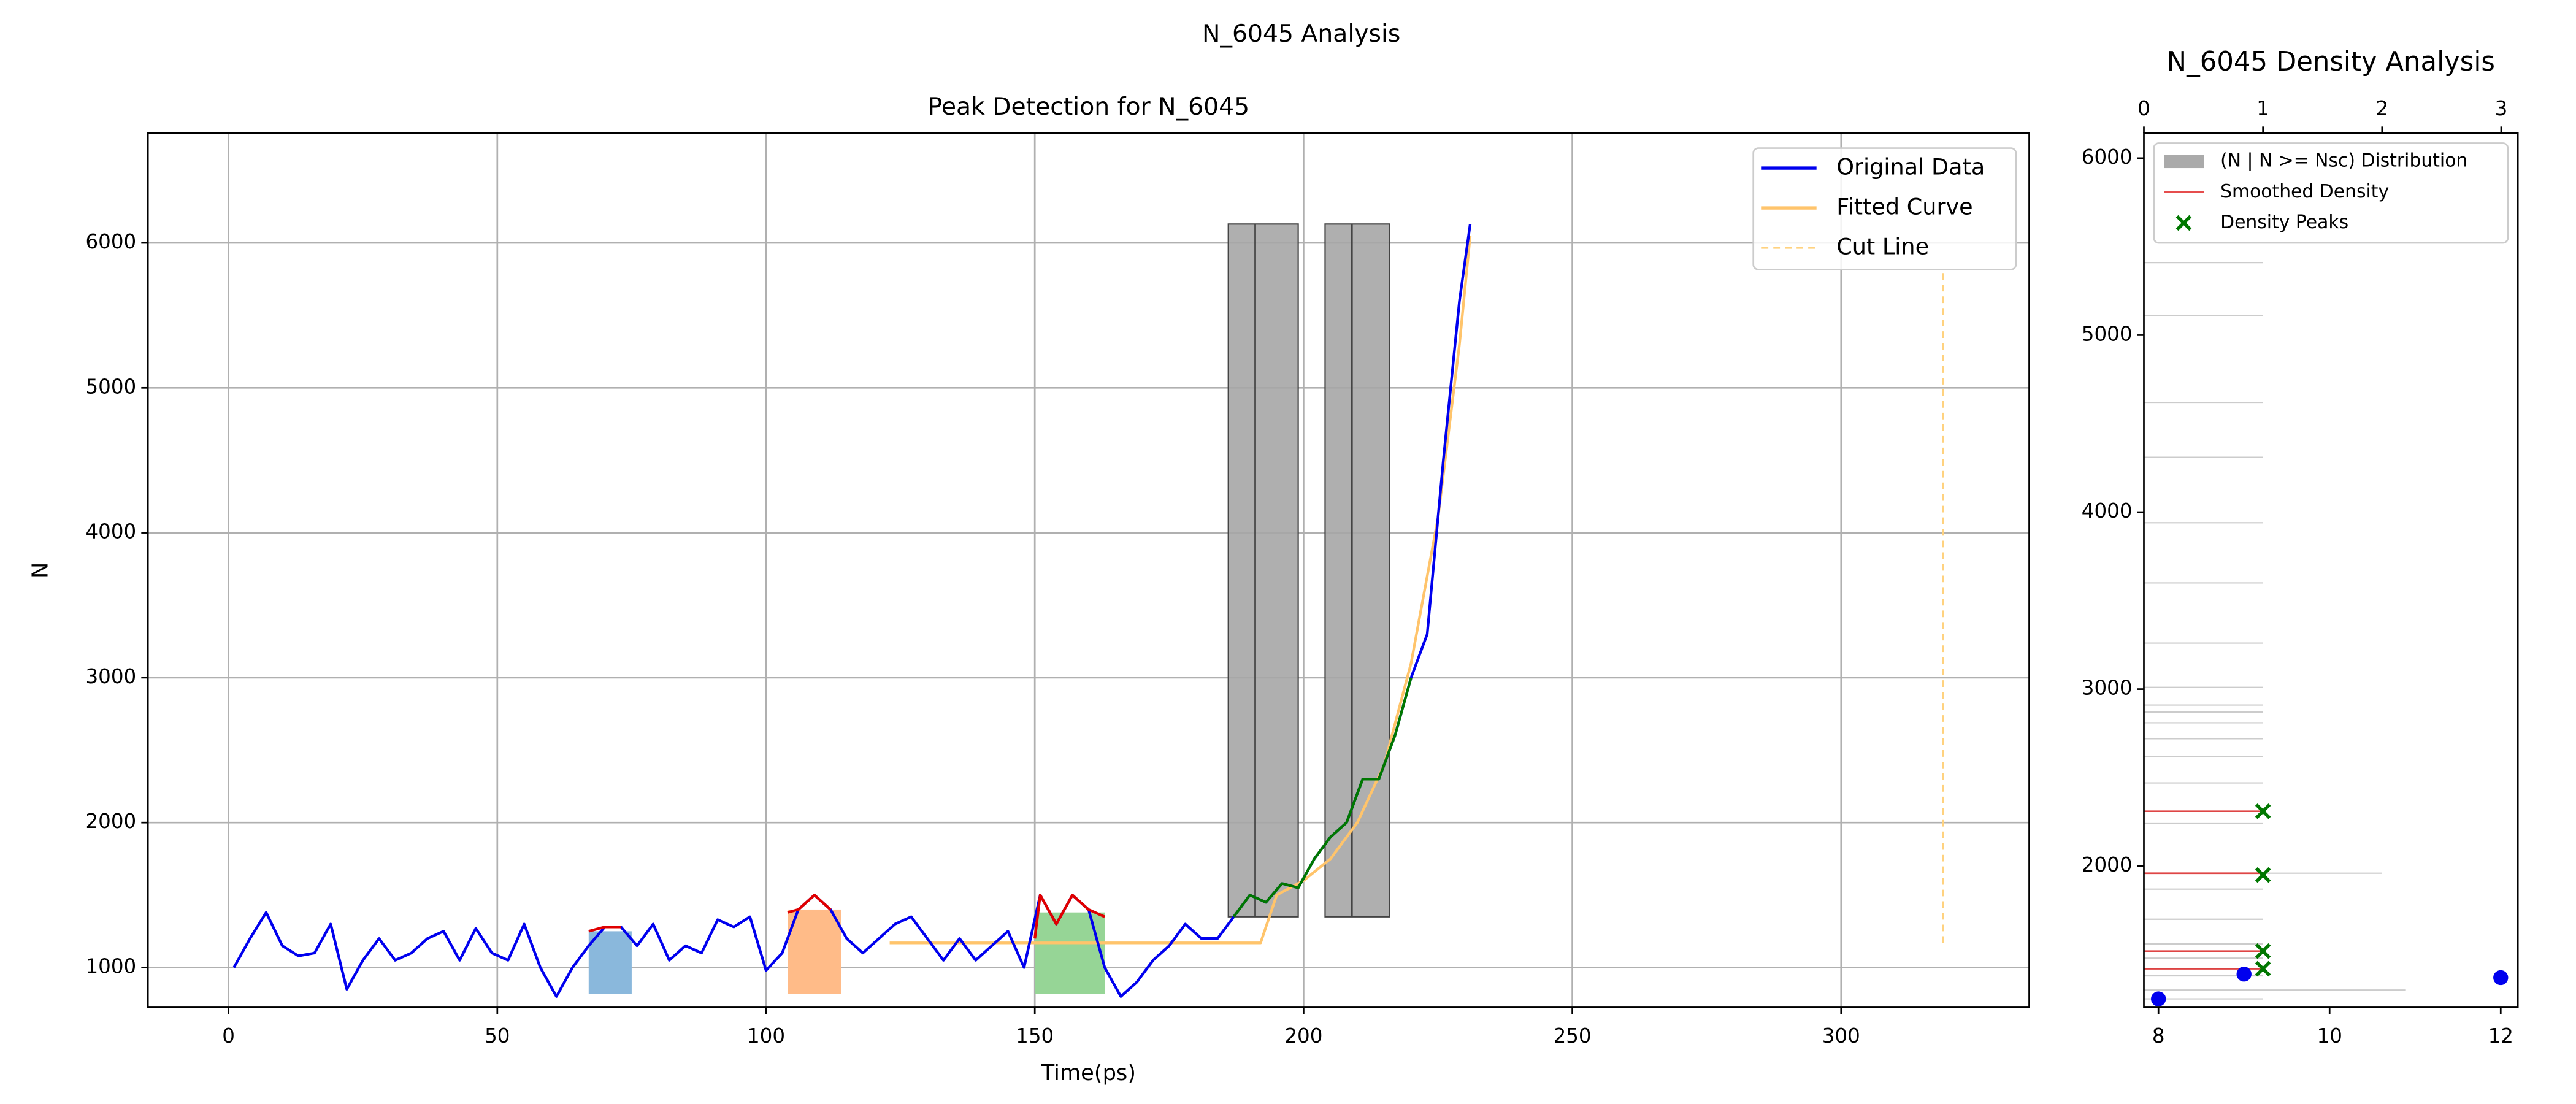 The height and width of the screenshot is (1104, 2576). What do you see at coordinates (2331, 62) in the screenshot?
I see `chart-title: N_6045 Density Analysis` at bounding box center [2331, 62].